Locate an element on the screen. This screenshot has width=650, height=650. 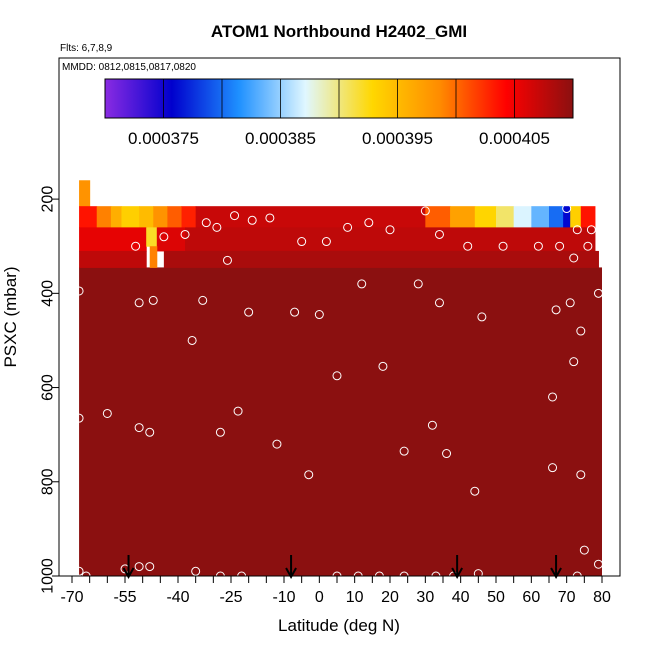
x-tick-label: 30 is located at coordinates (425, 597).